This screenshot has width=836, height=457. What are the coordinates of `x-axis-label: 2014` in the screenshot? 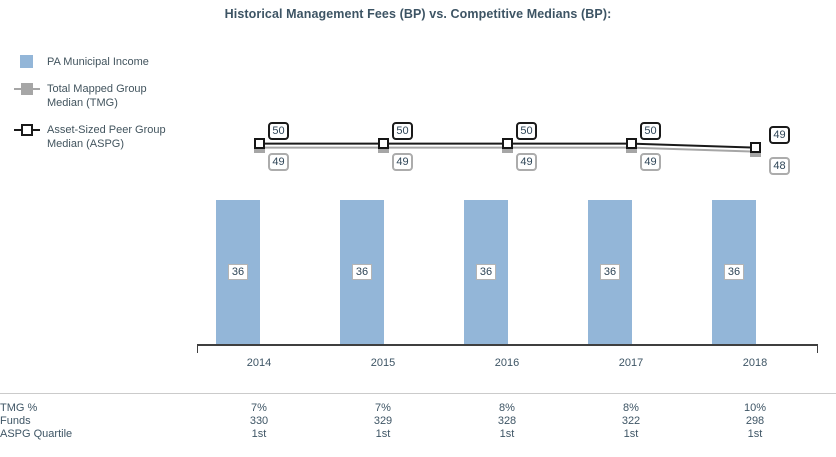 It's located at (259, 363).